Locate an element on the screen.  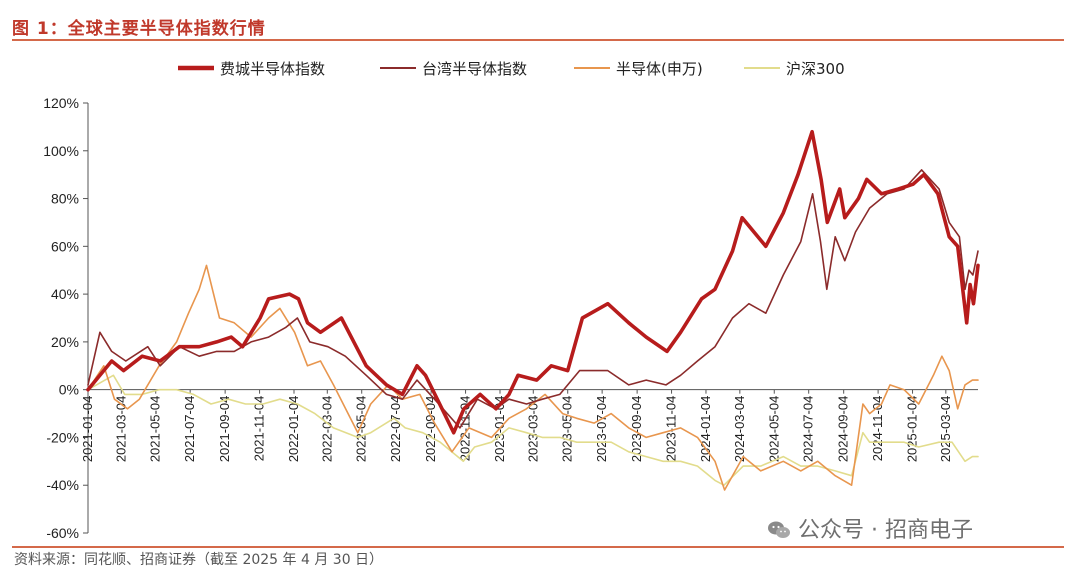
title-rule is located at coordinates (538, 40).